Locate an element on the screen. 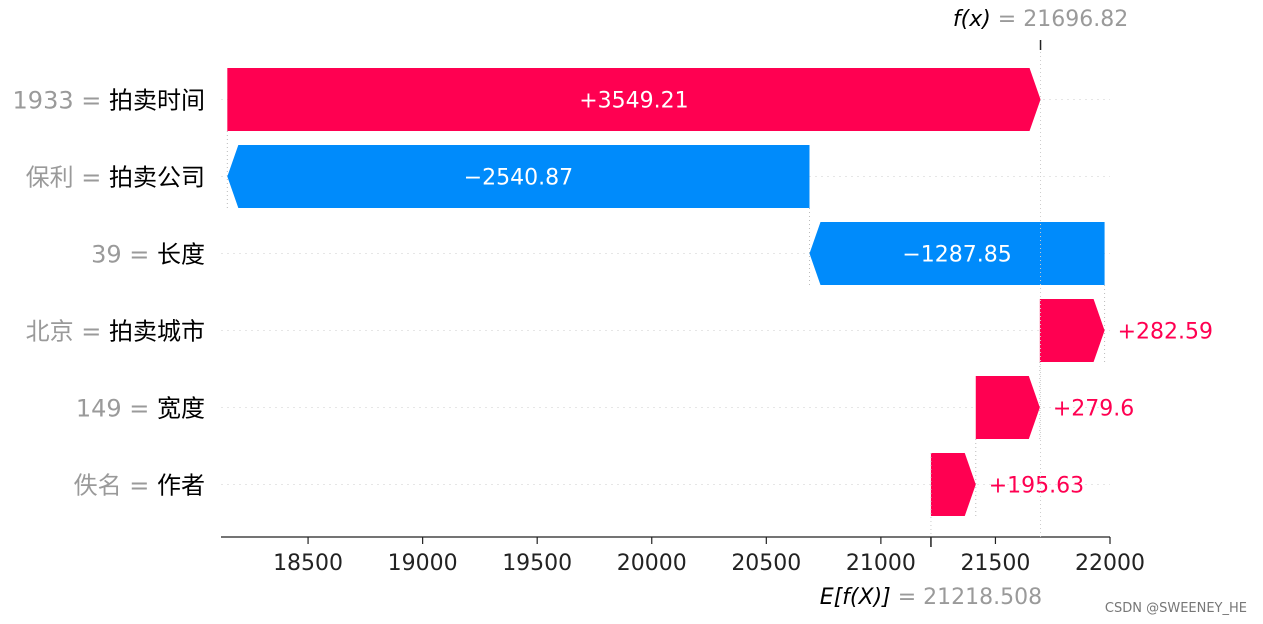  x-tick-label: 20500 is located at coordinates (766, 563).